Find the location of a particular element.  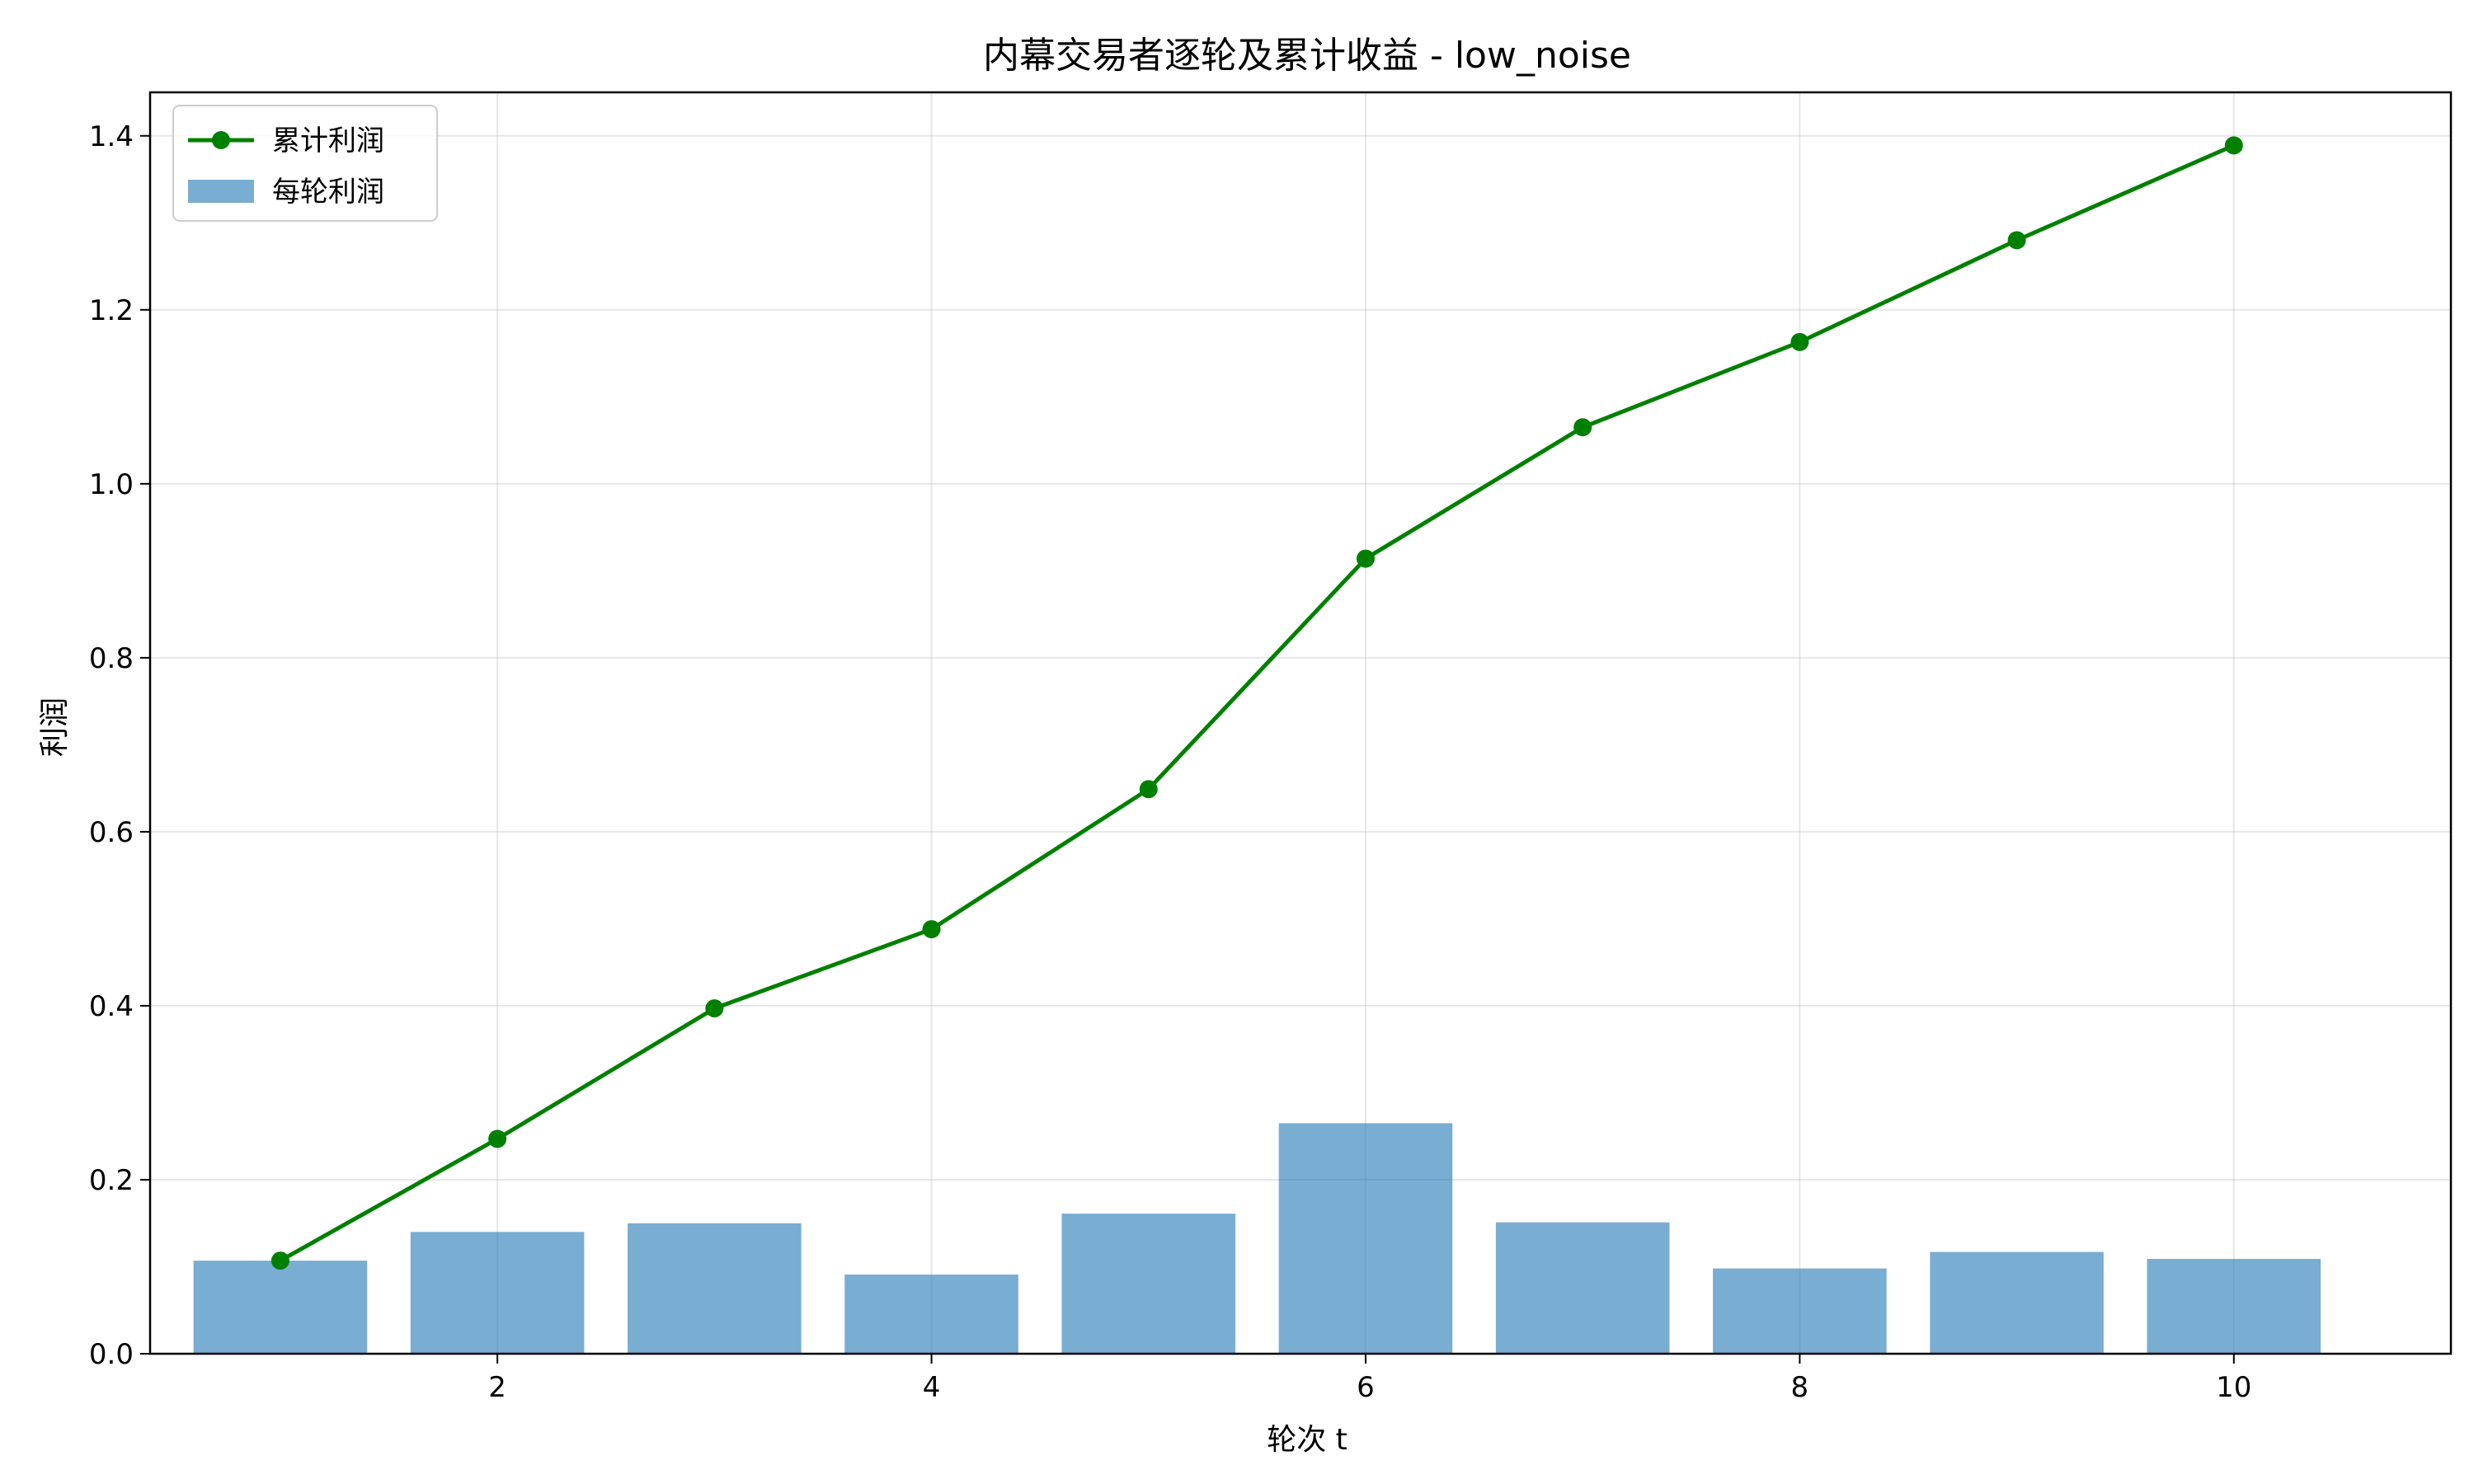

x-tick-label: 4 is located at coordinates (932, 1387).